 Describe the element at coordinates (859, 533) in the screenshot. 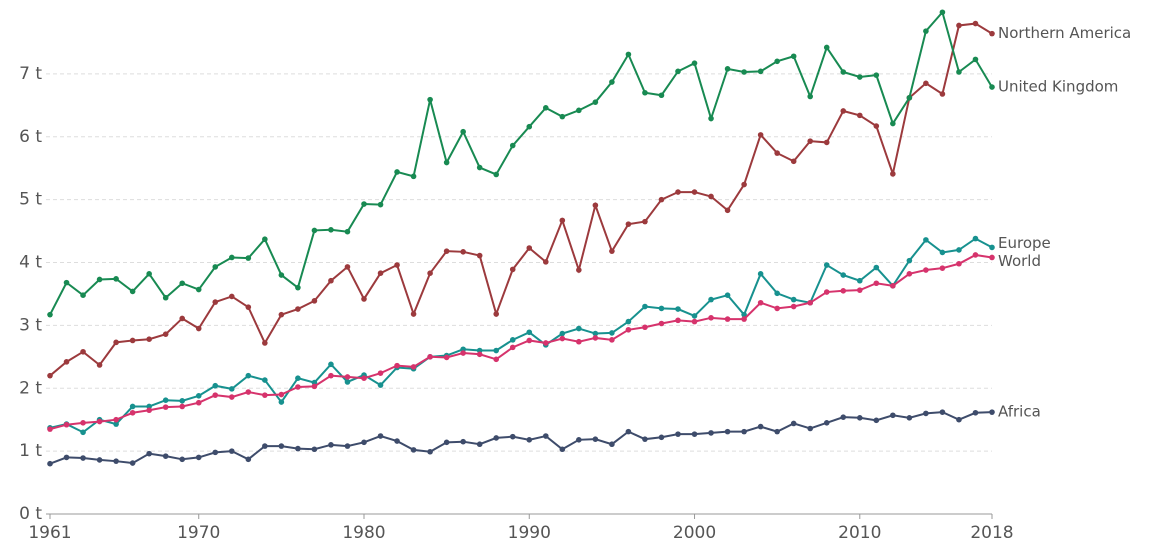

I see `x-tick-label: 2010` at that location.